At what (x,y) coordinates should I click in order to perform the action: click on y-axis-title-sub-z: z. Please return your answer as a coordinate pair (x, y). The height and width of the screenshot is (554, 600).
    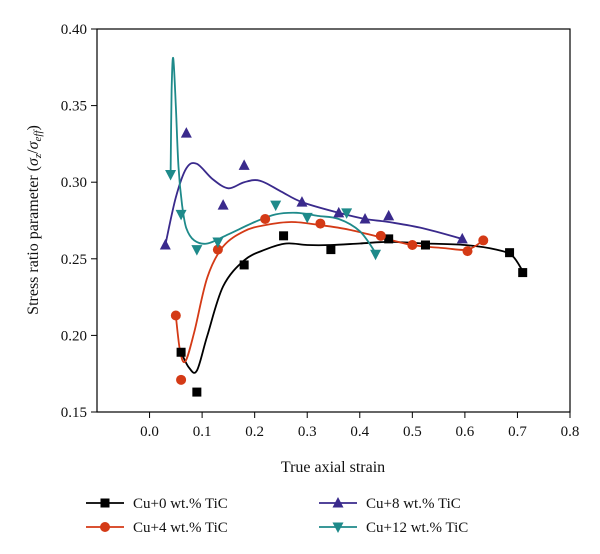
    Looking at the image, I should click on (38, 156).